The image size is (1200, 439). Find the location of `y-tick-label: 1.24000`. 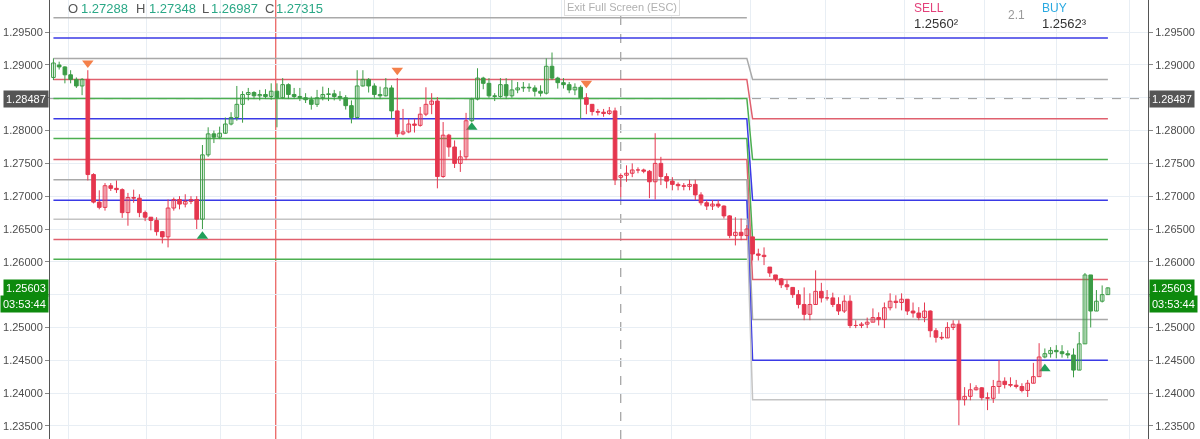

y-tick-label: 1.24000 is located at coordinates (23, 392).